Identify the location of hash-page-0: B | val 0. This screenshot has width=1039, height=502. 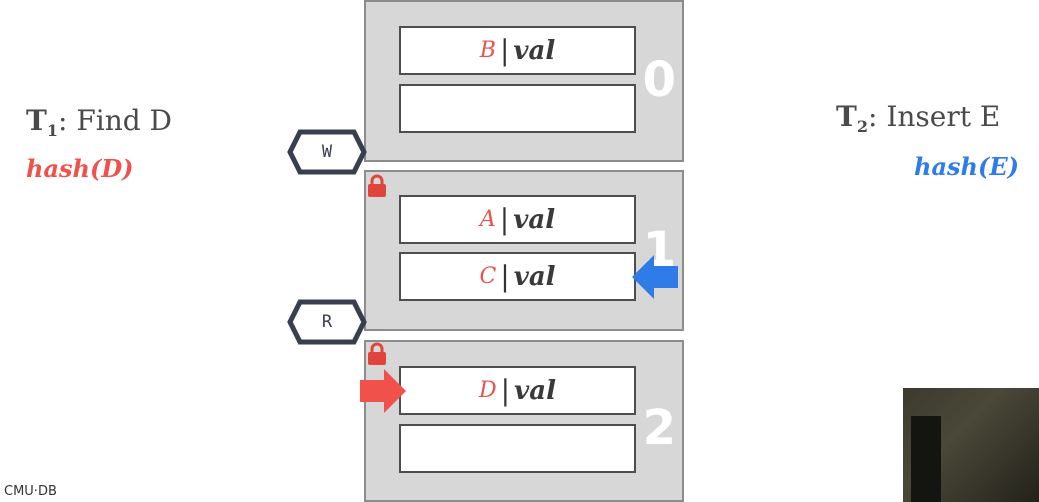
(524, 81).